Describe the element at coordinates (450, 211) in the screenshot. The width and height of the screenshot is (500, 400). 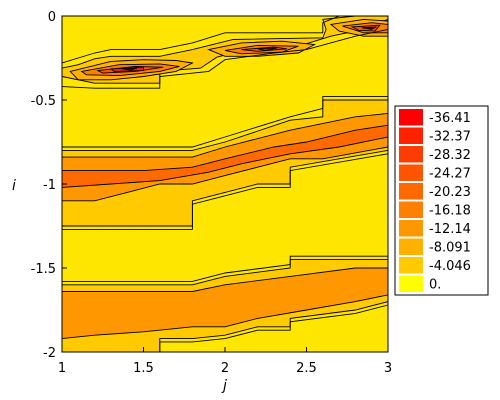
I see `legend-label: -16.18` at that location.